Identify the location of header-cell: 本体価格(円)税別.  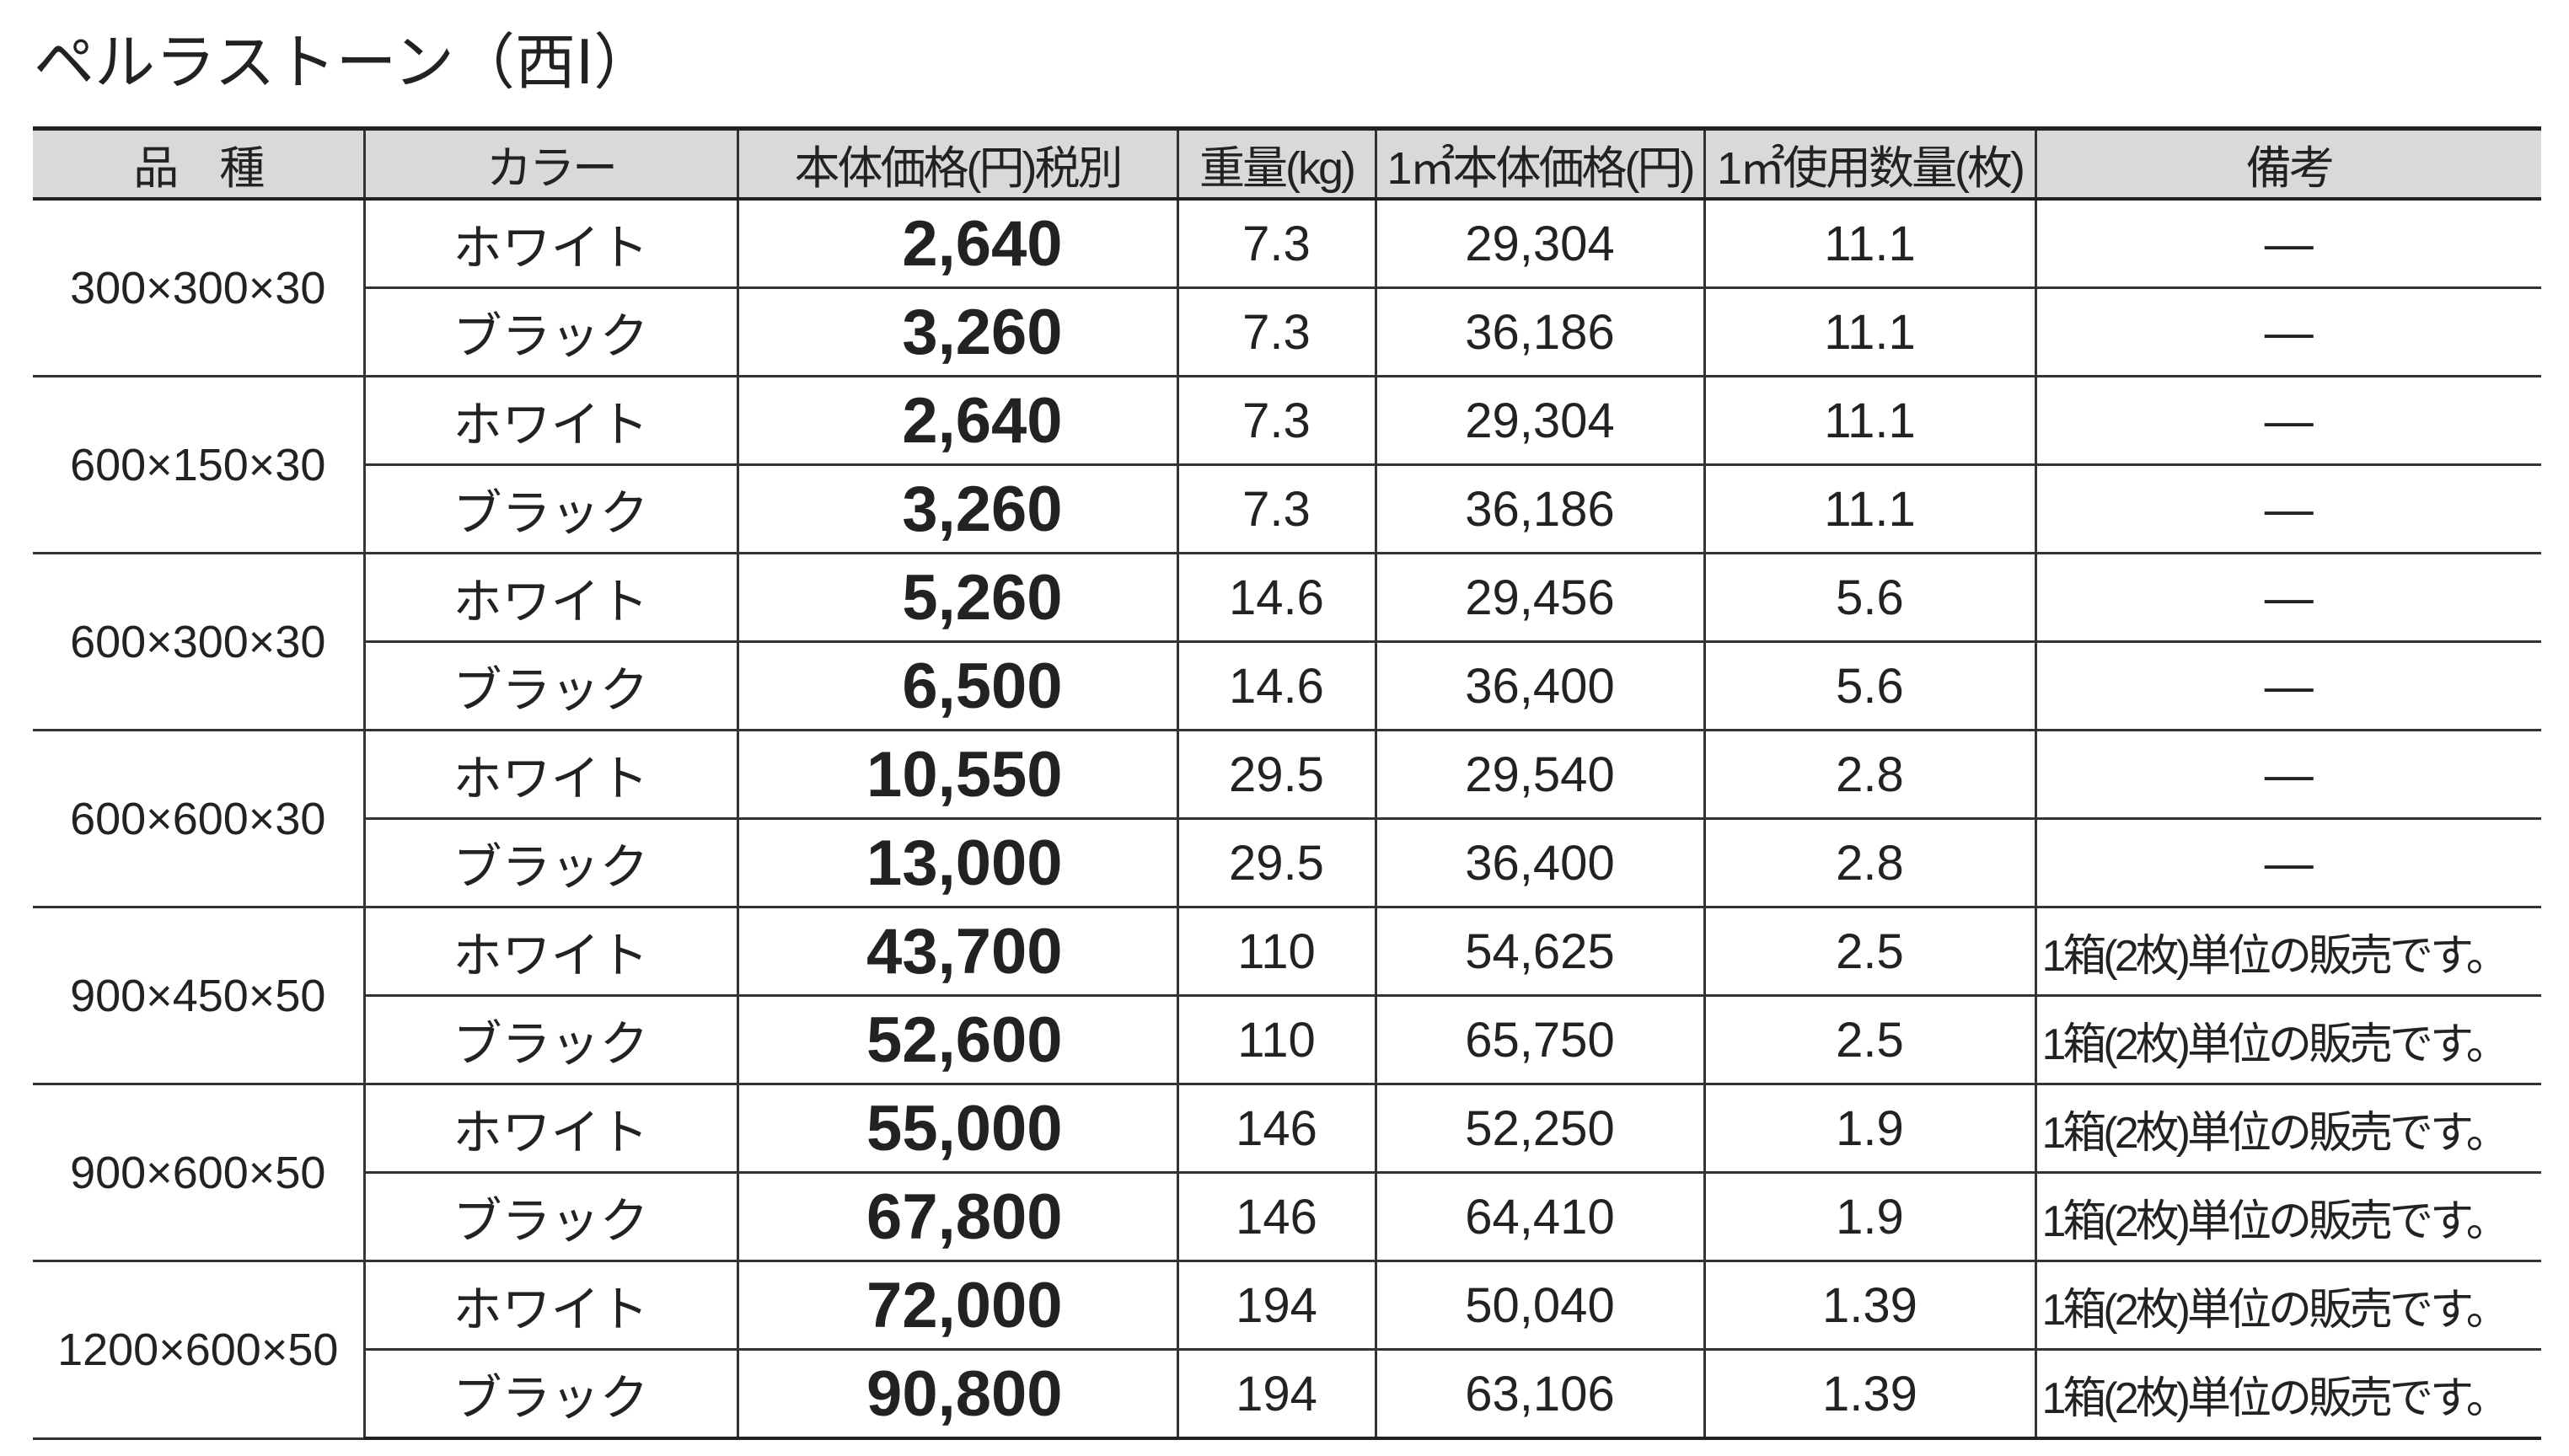
(956, 163).